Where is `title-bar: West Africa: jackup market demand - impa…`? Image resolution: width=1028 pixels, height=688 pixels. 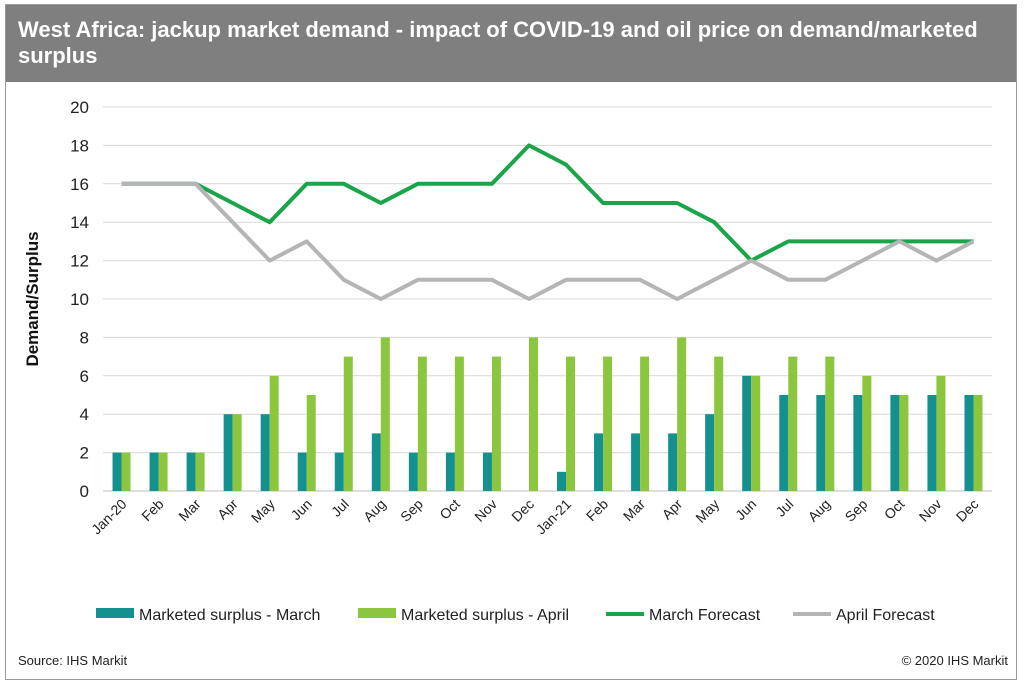
title-bar: West Africa: jackup market demand - impa… is located at coordinates (511, 43).